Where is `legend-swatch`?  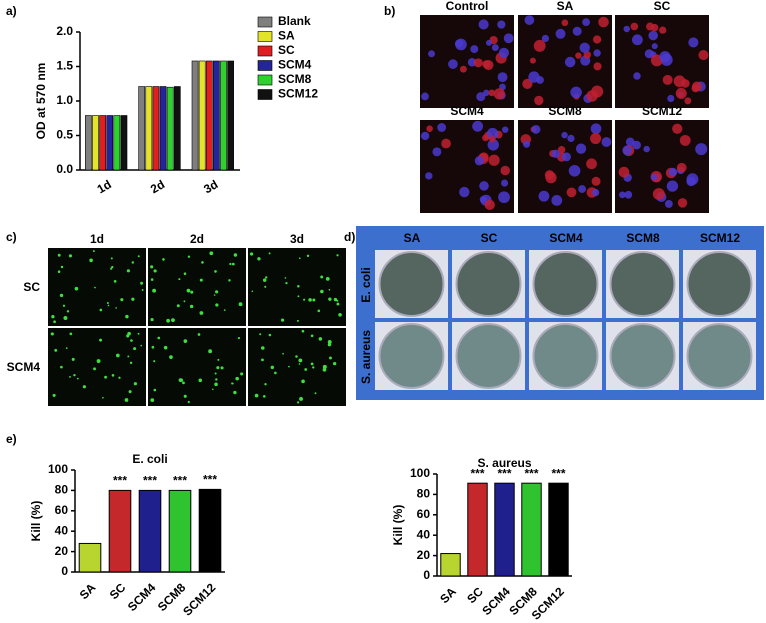
legend-swatch is located at coordinates (265, 94).